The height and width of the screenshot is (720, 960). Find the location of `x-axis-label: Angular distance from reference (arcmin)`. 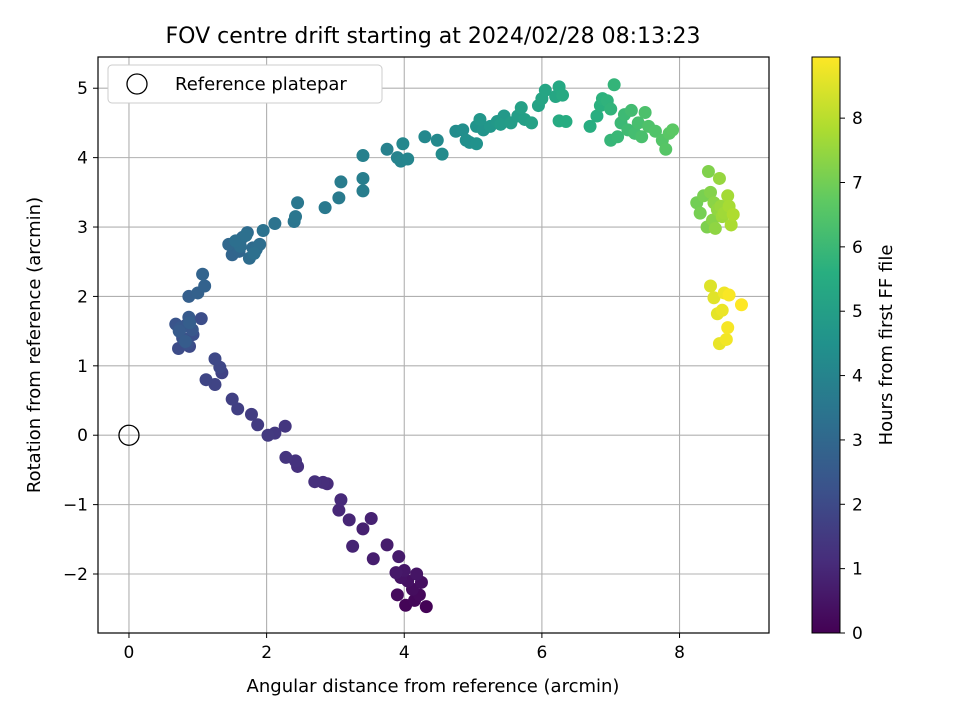

x-axis-label: Angular distance from reference (arcmin) is located at coordinates (433, 686).